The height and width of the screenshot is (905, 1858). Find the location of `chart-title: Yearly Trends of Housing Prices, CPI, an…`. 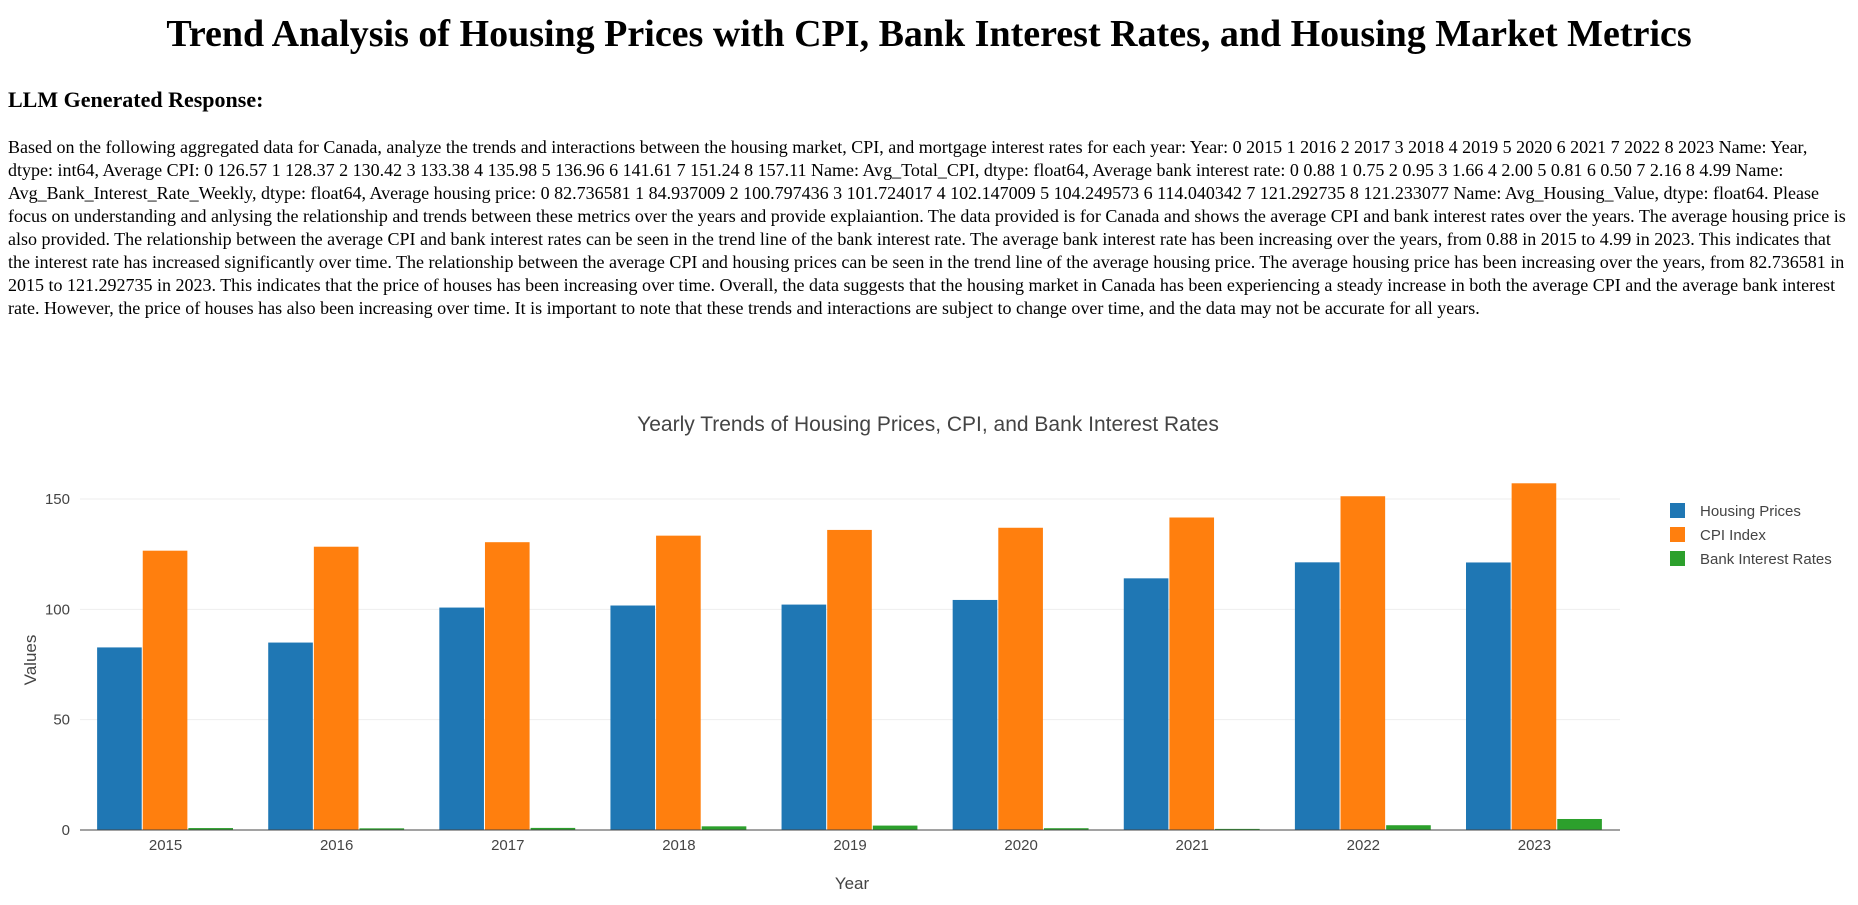

chart-title: Yearly Trends of Housing Prices, CPI, an… is located at coordinates (928, 424).